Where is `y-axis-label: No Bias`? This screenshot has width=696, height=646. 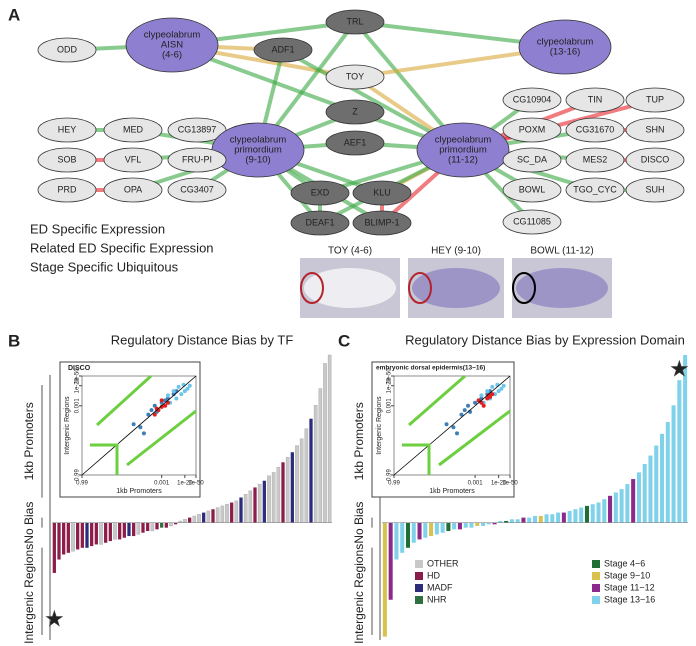
y-axis-label: No Bias is located at coordinates (29, 523).